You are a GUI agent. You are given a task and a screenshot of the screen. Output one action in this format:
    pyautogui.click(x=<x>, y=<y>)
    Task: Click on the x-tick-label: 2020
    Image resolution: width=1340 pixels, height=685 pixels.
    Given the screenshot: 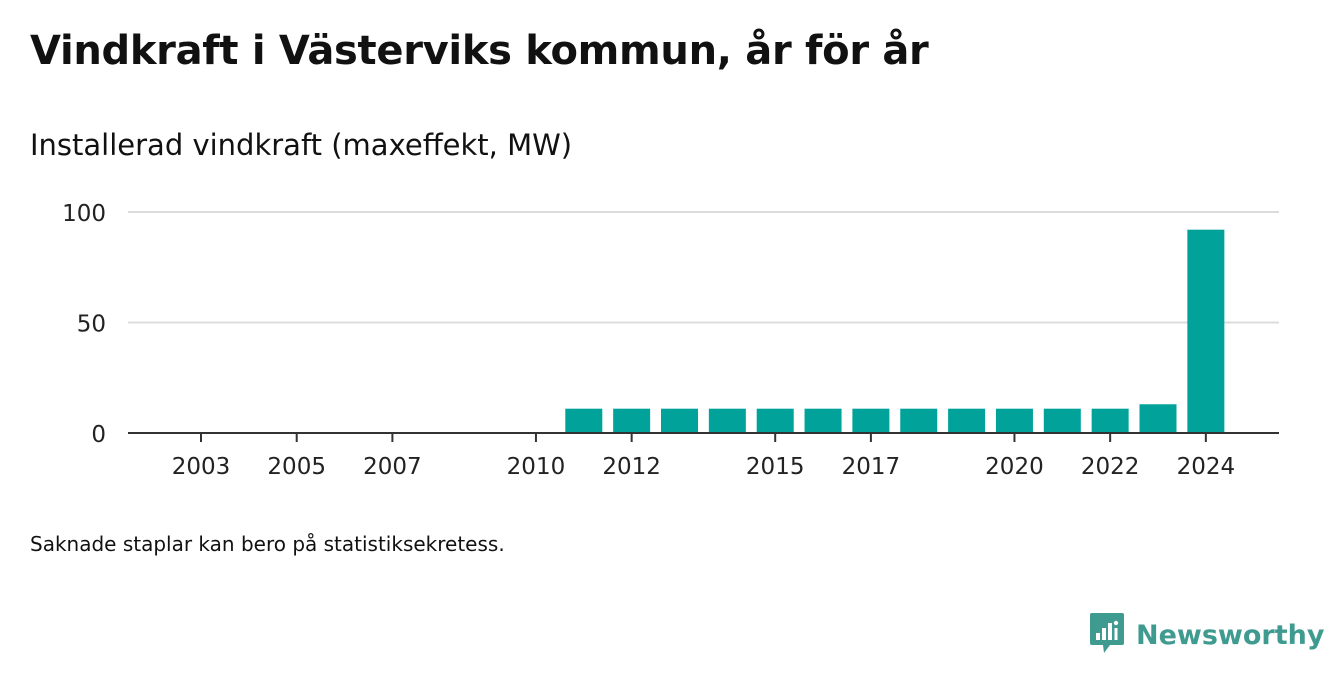 What is the action you would take?
    pyautogui.click(x=1014, y=467)
    